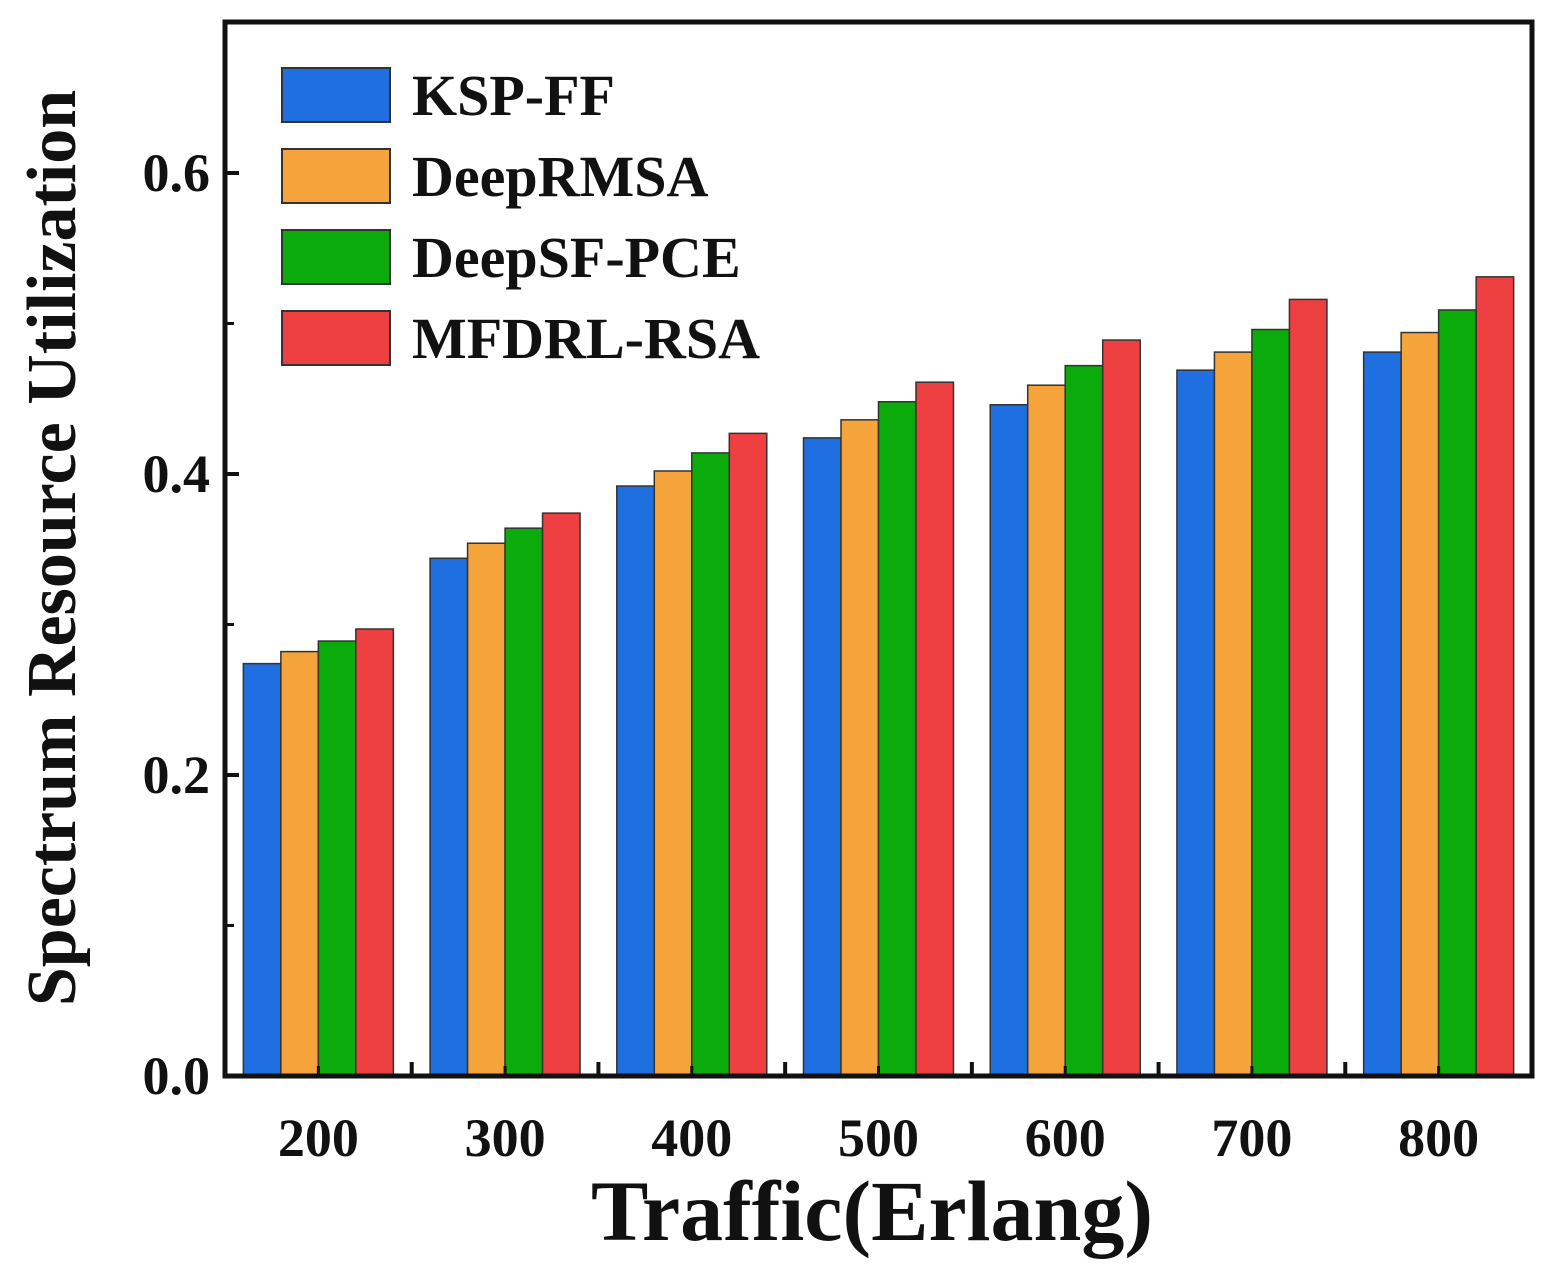 This screenshot has height=1281, width=1551. I want to click on y-tick-label-0.4: 0.4, so click(177, 474).